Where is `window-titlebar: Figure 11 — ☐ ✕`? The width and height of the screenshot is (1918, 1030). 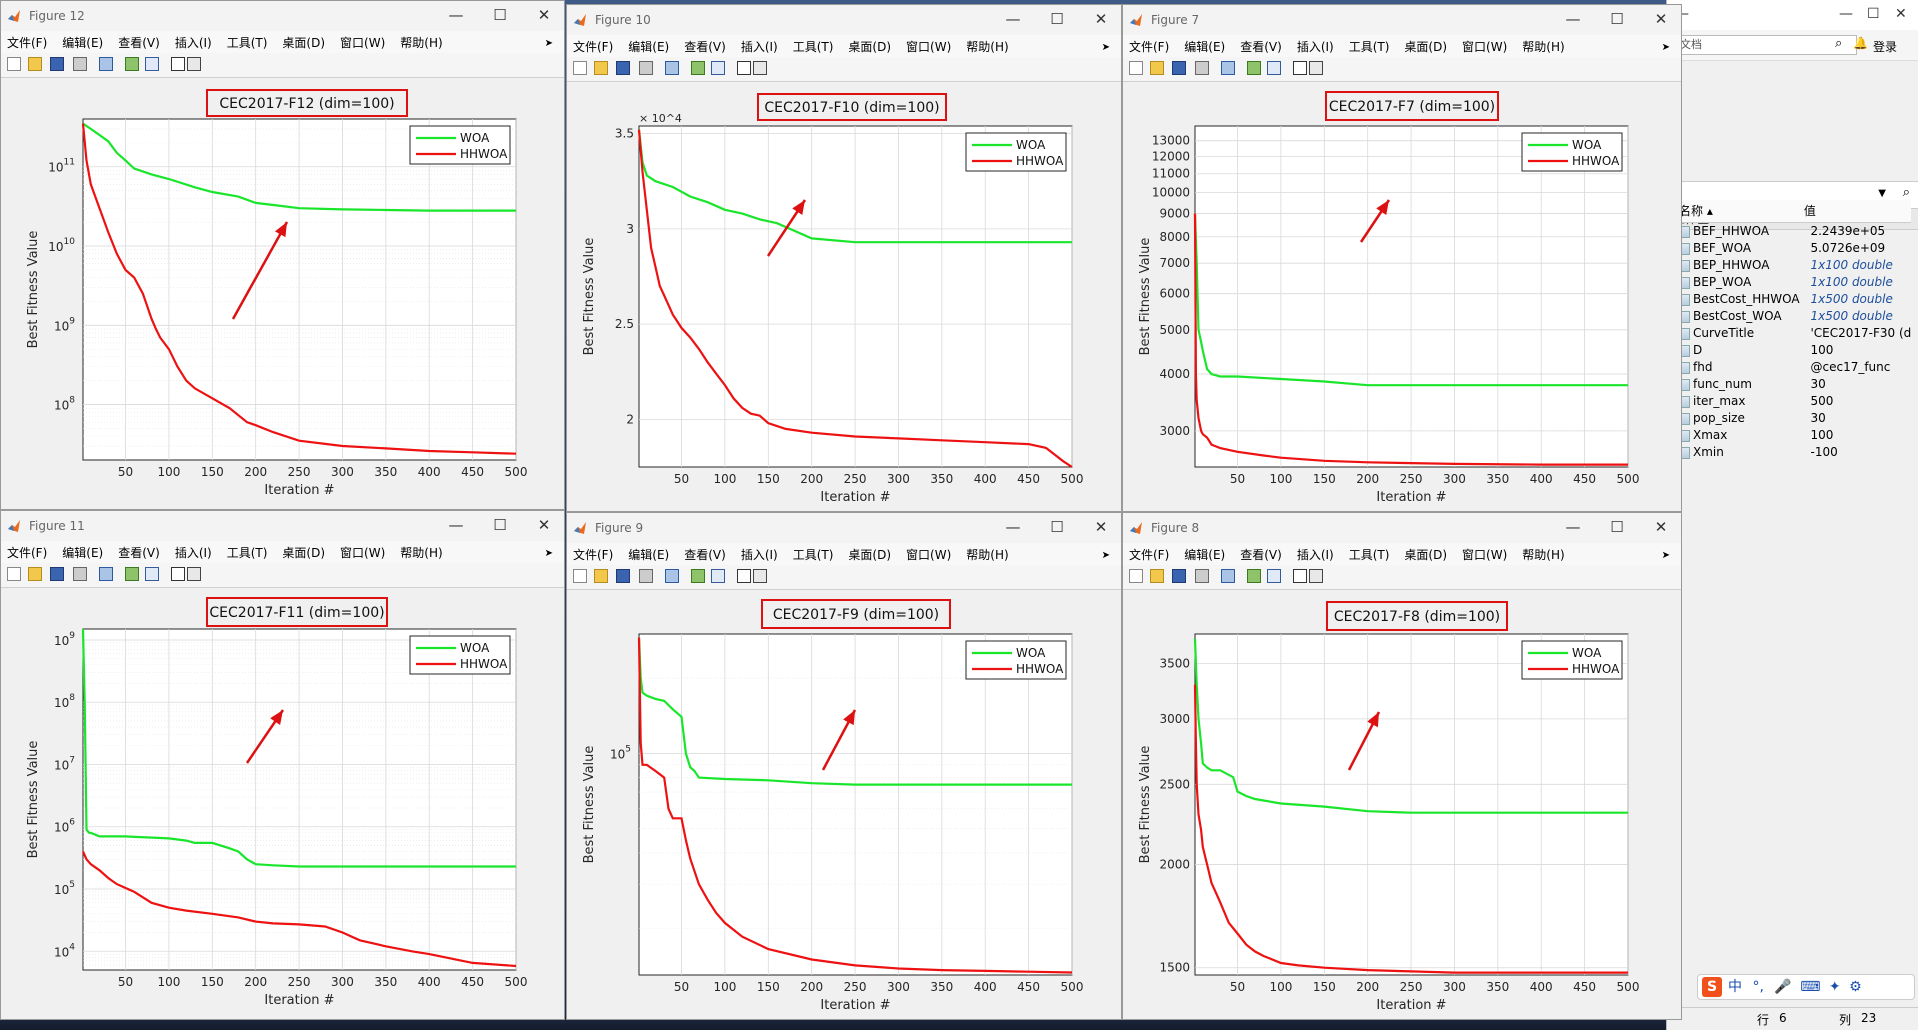 window-titlebar: Figure 11 — ☐ ✕ is located at coordinates (282, 526).